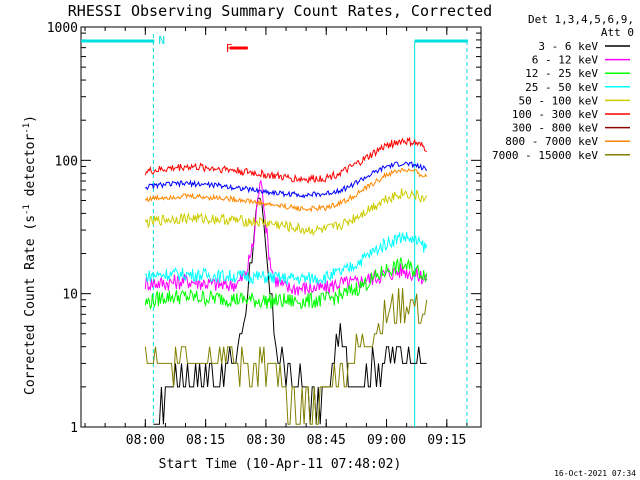  What do you see at coordinates (27, 128) in the screenshot?
I see `y-axis-label-sup2: -1` at bounding box center [27, 128].